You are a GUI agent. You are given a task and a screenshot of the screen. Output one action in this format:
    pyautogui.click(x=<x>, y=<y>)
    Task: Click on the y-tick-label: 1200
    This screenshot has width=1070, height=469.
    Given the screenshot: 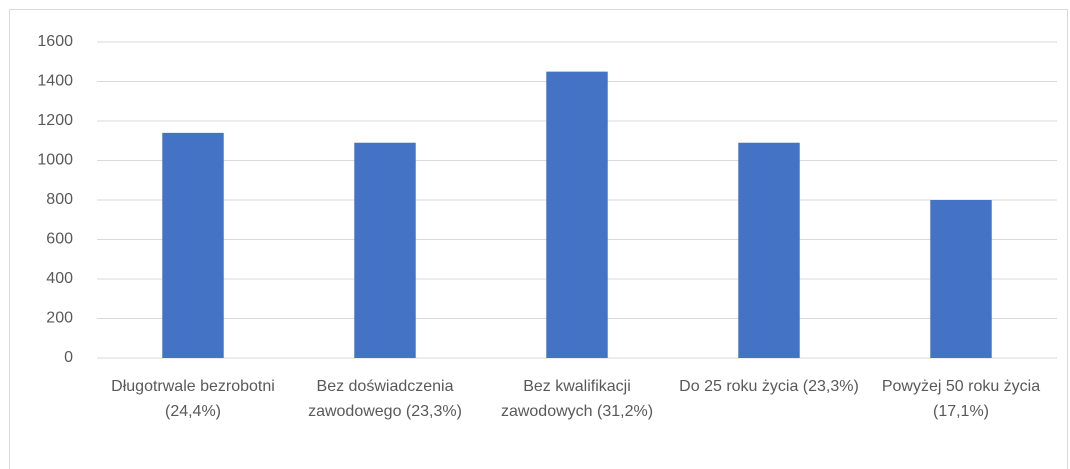 What is the action you would take?
    pyautogui.click(x=55, y=120)
    